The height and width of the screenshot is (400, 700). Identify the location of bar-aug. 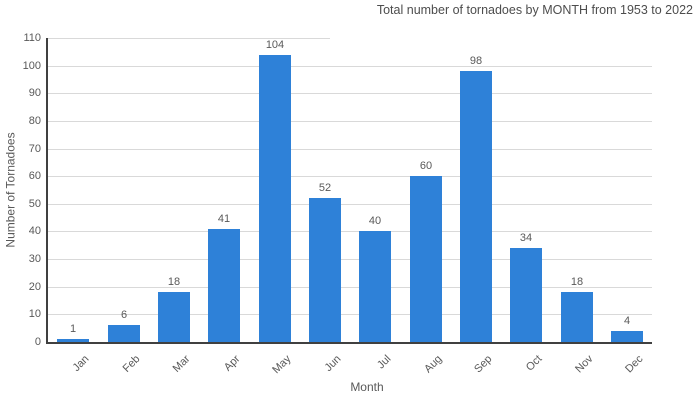
(426, 259).